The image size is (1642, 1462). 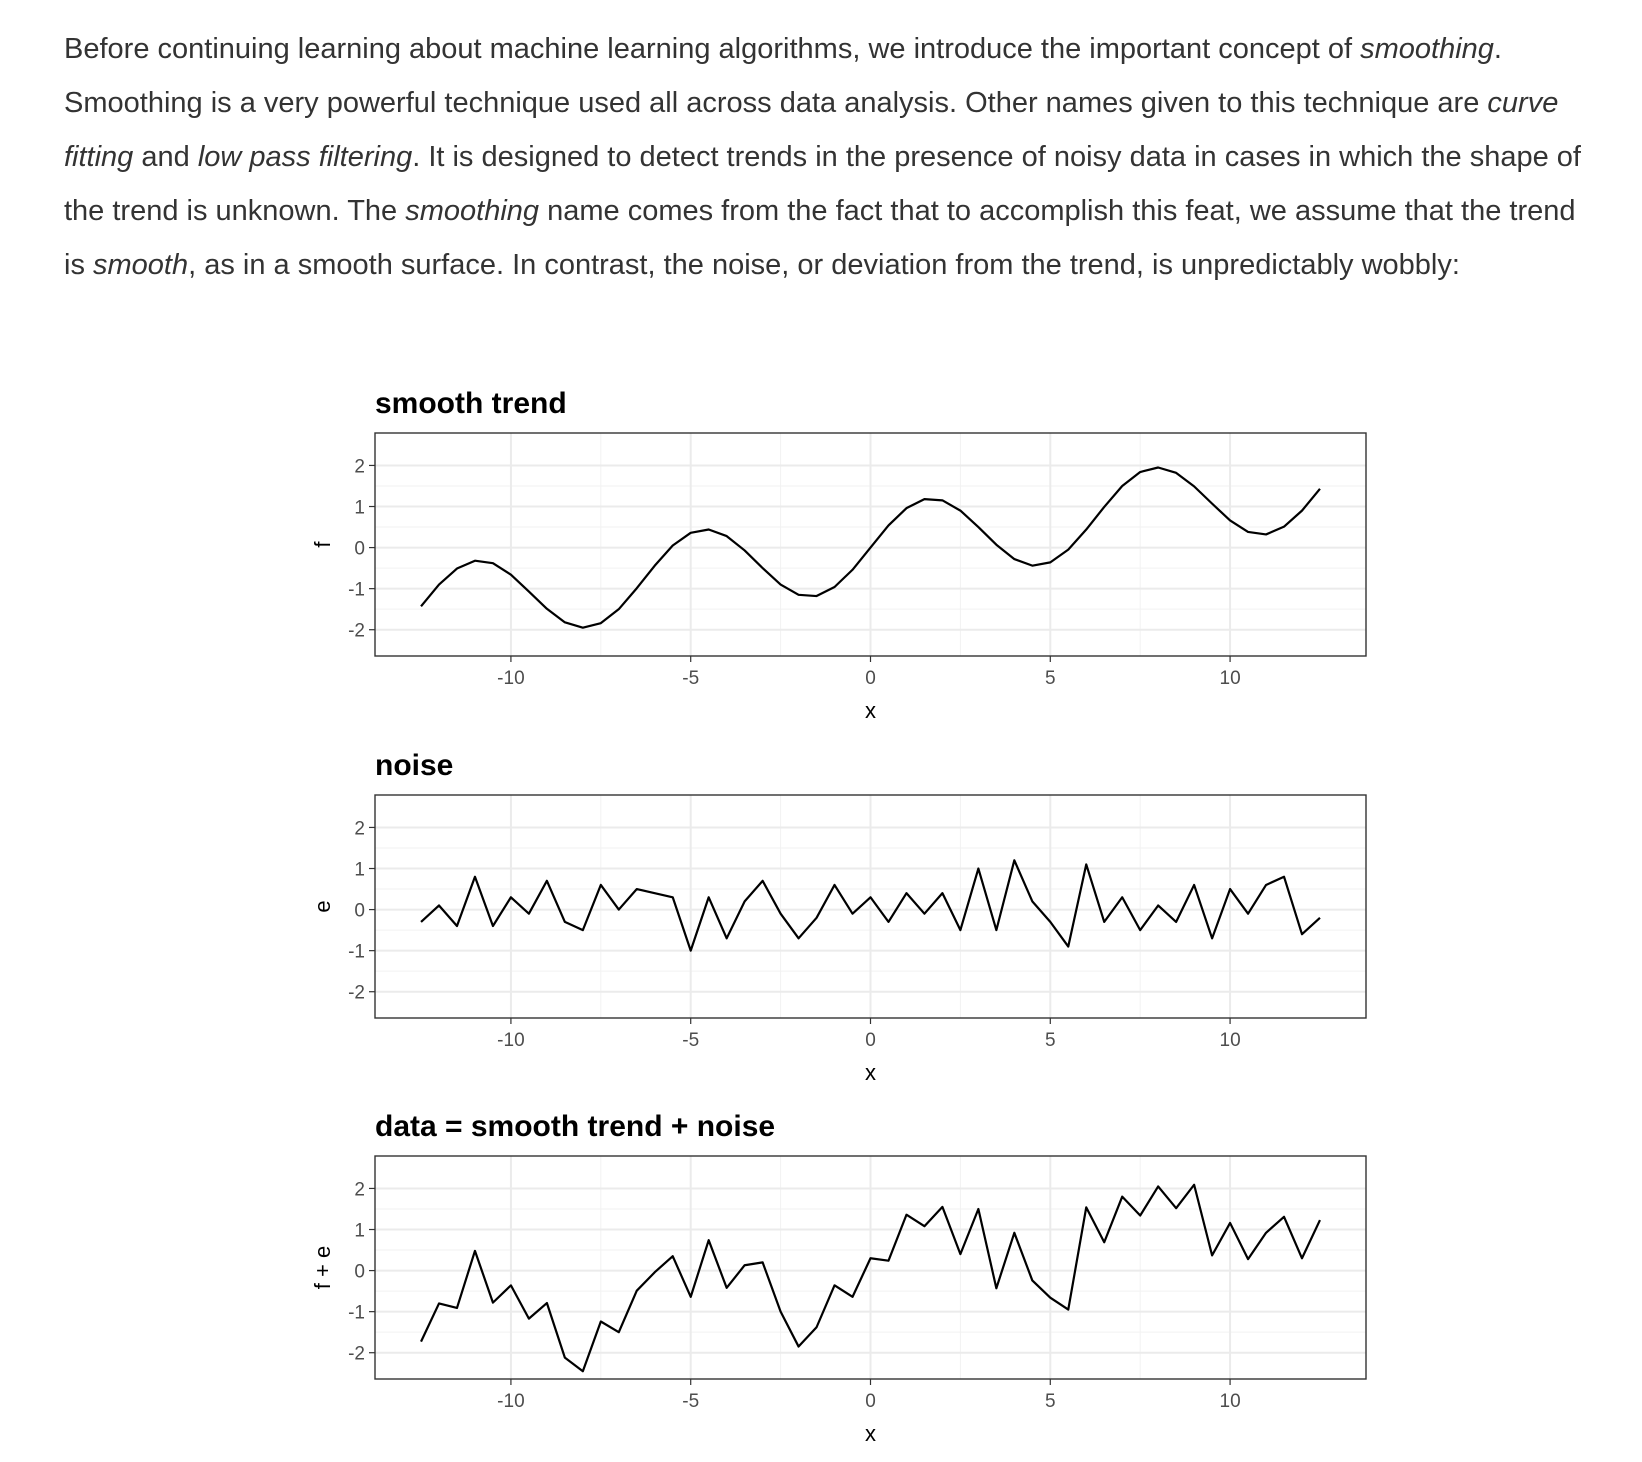 I want to click on chart-title: noise, so click(x=414, y=765).